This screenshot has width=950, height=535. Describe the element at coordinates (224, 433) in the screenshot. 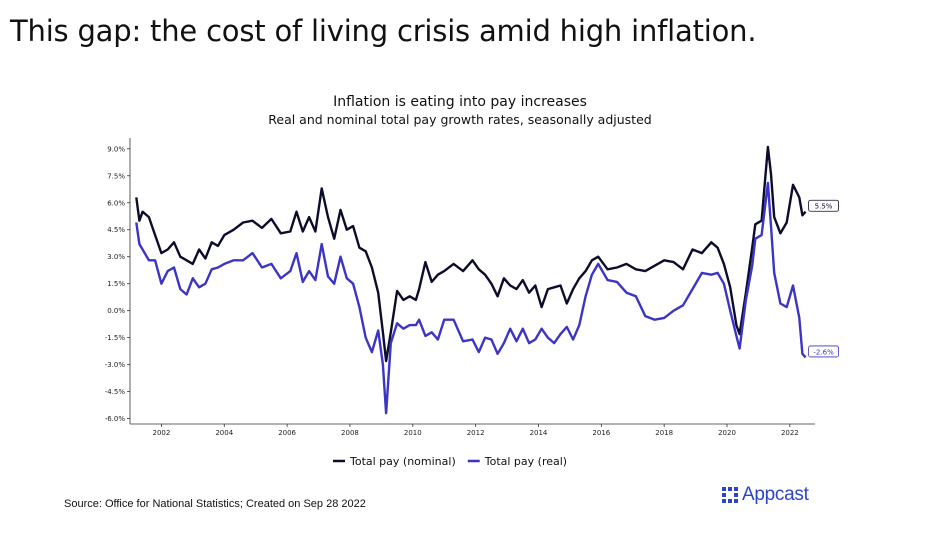

I see `x-tick-label: 2004` at that location.